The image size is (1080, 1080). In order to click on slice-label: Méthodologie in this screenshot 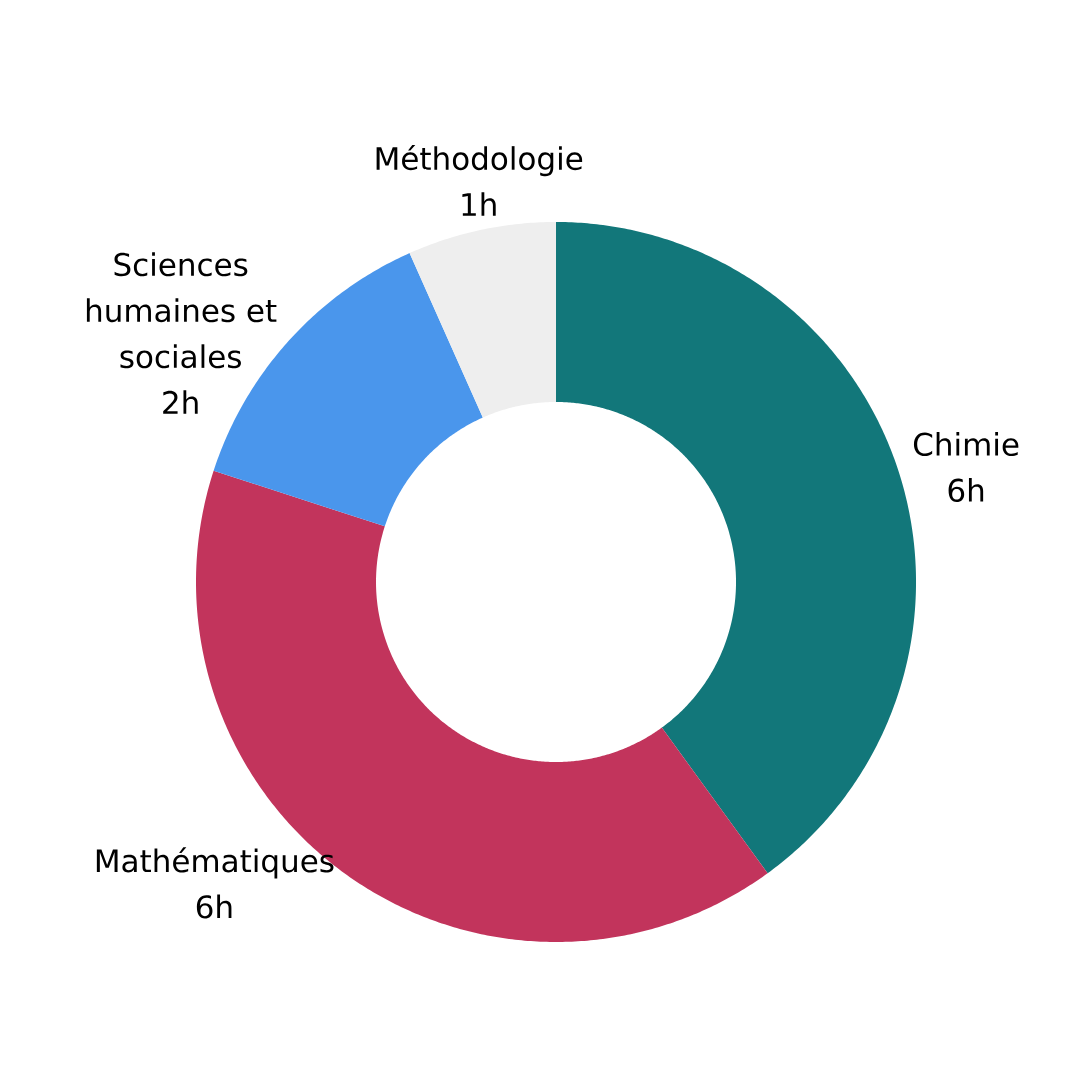, I will do `click(479, 160)`.